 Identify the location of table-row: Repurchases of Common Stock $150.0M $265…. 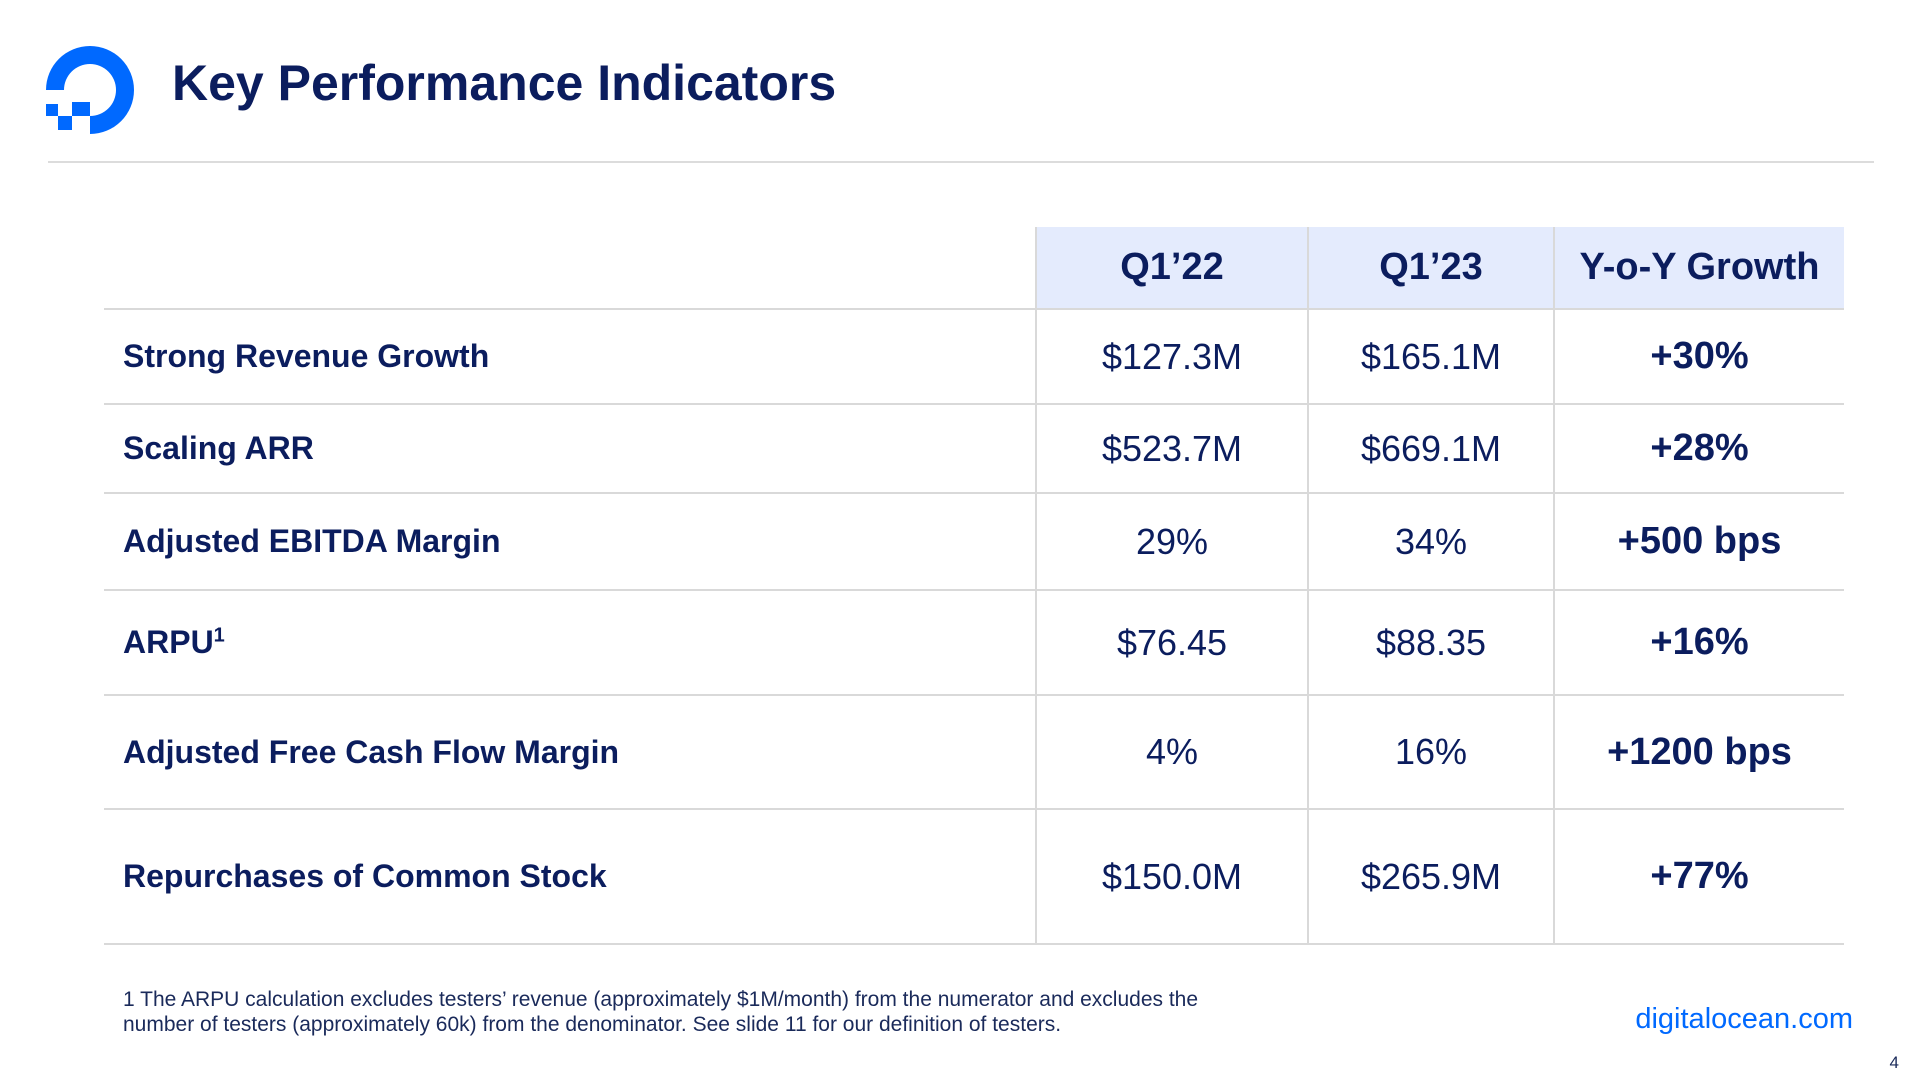
(974, 877).